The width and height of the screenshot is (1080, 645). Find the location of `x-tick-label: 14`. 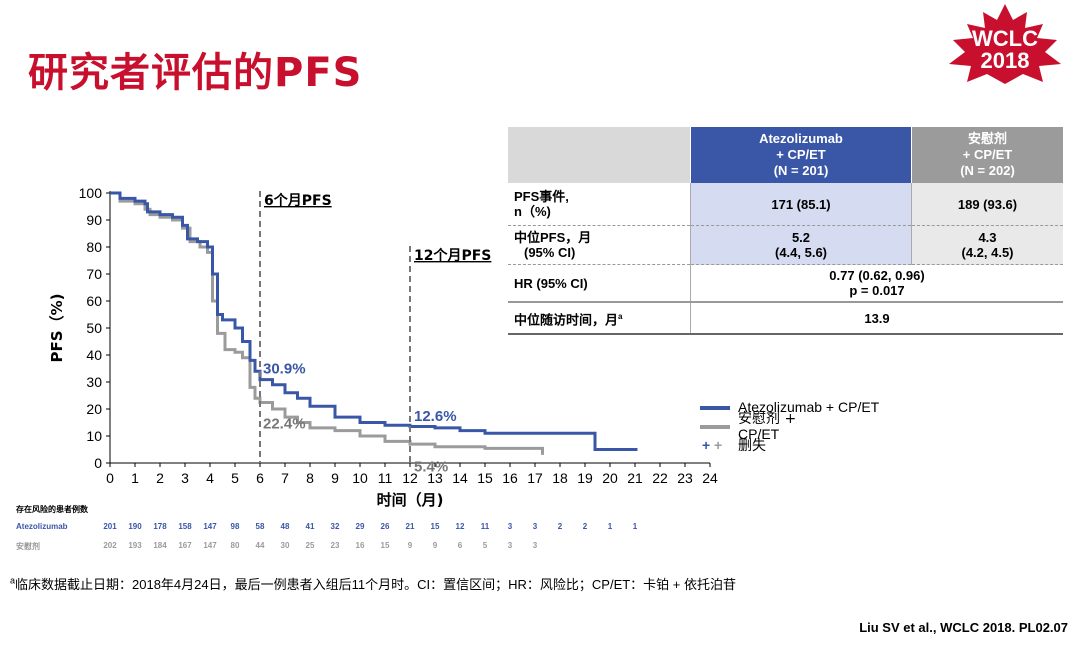

x-tick-label: 14 is located at coordinates (460, 478).